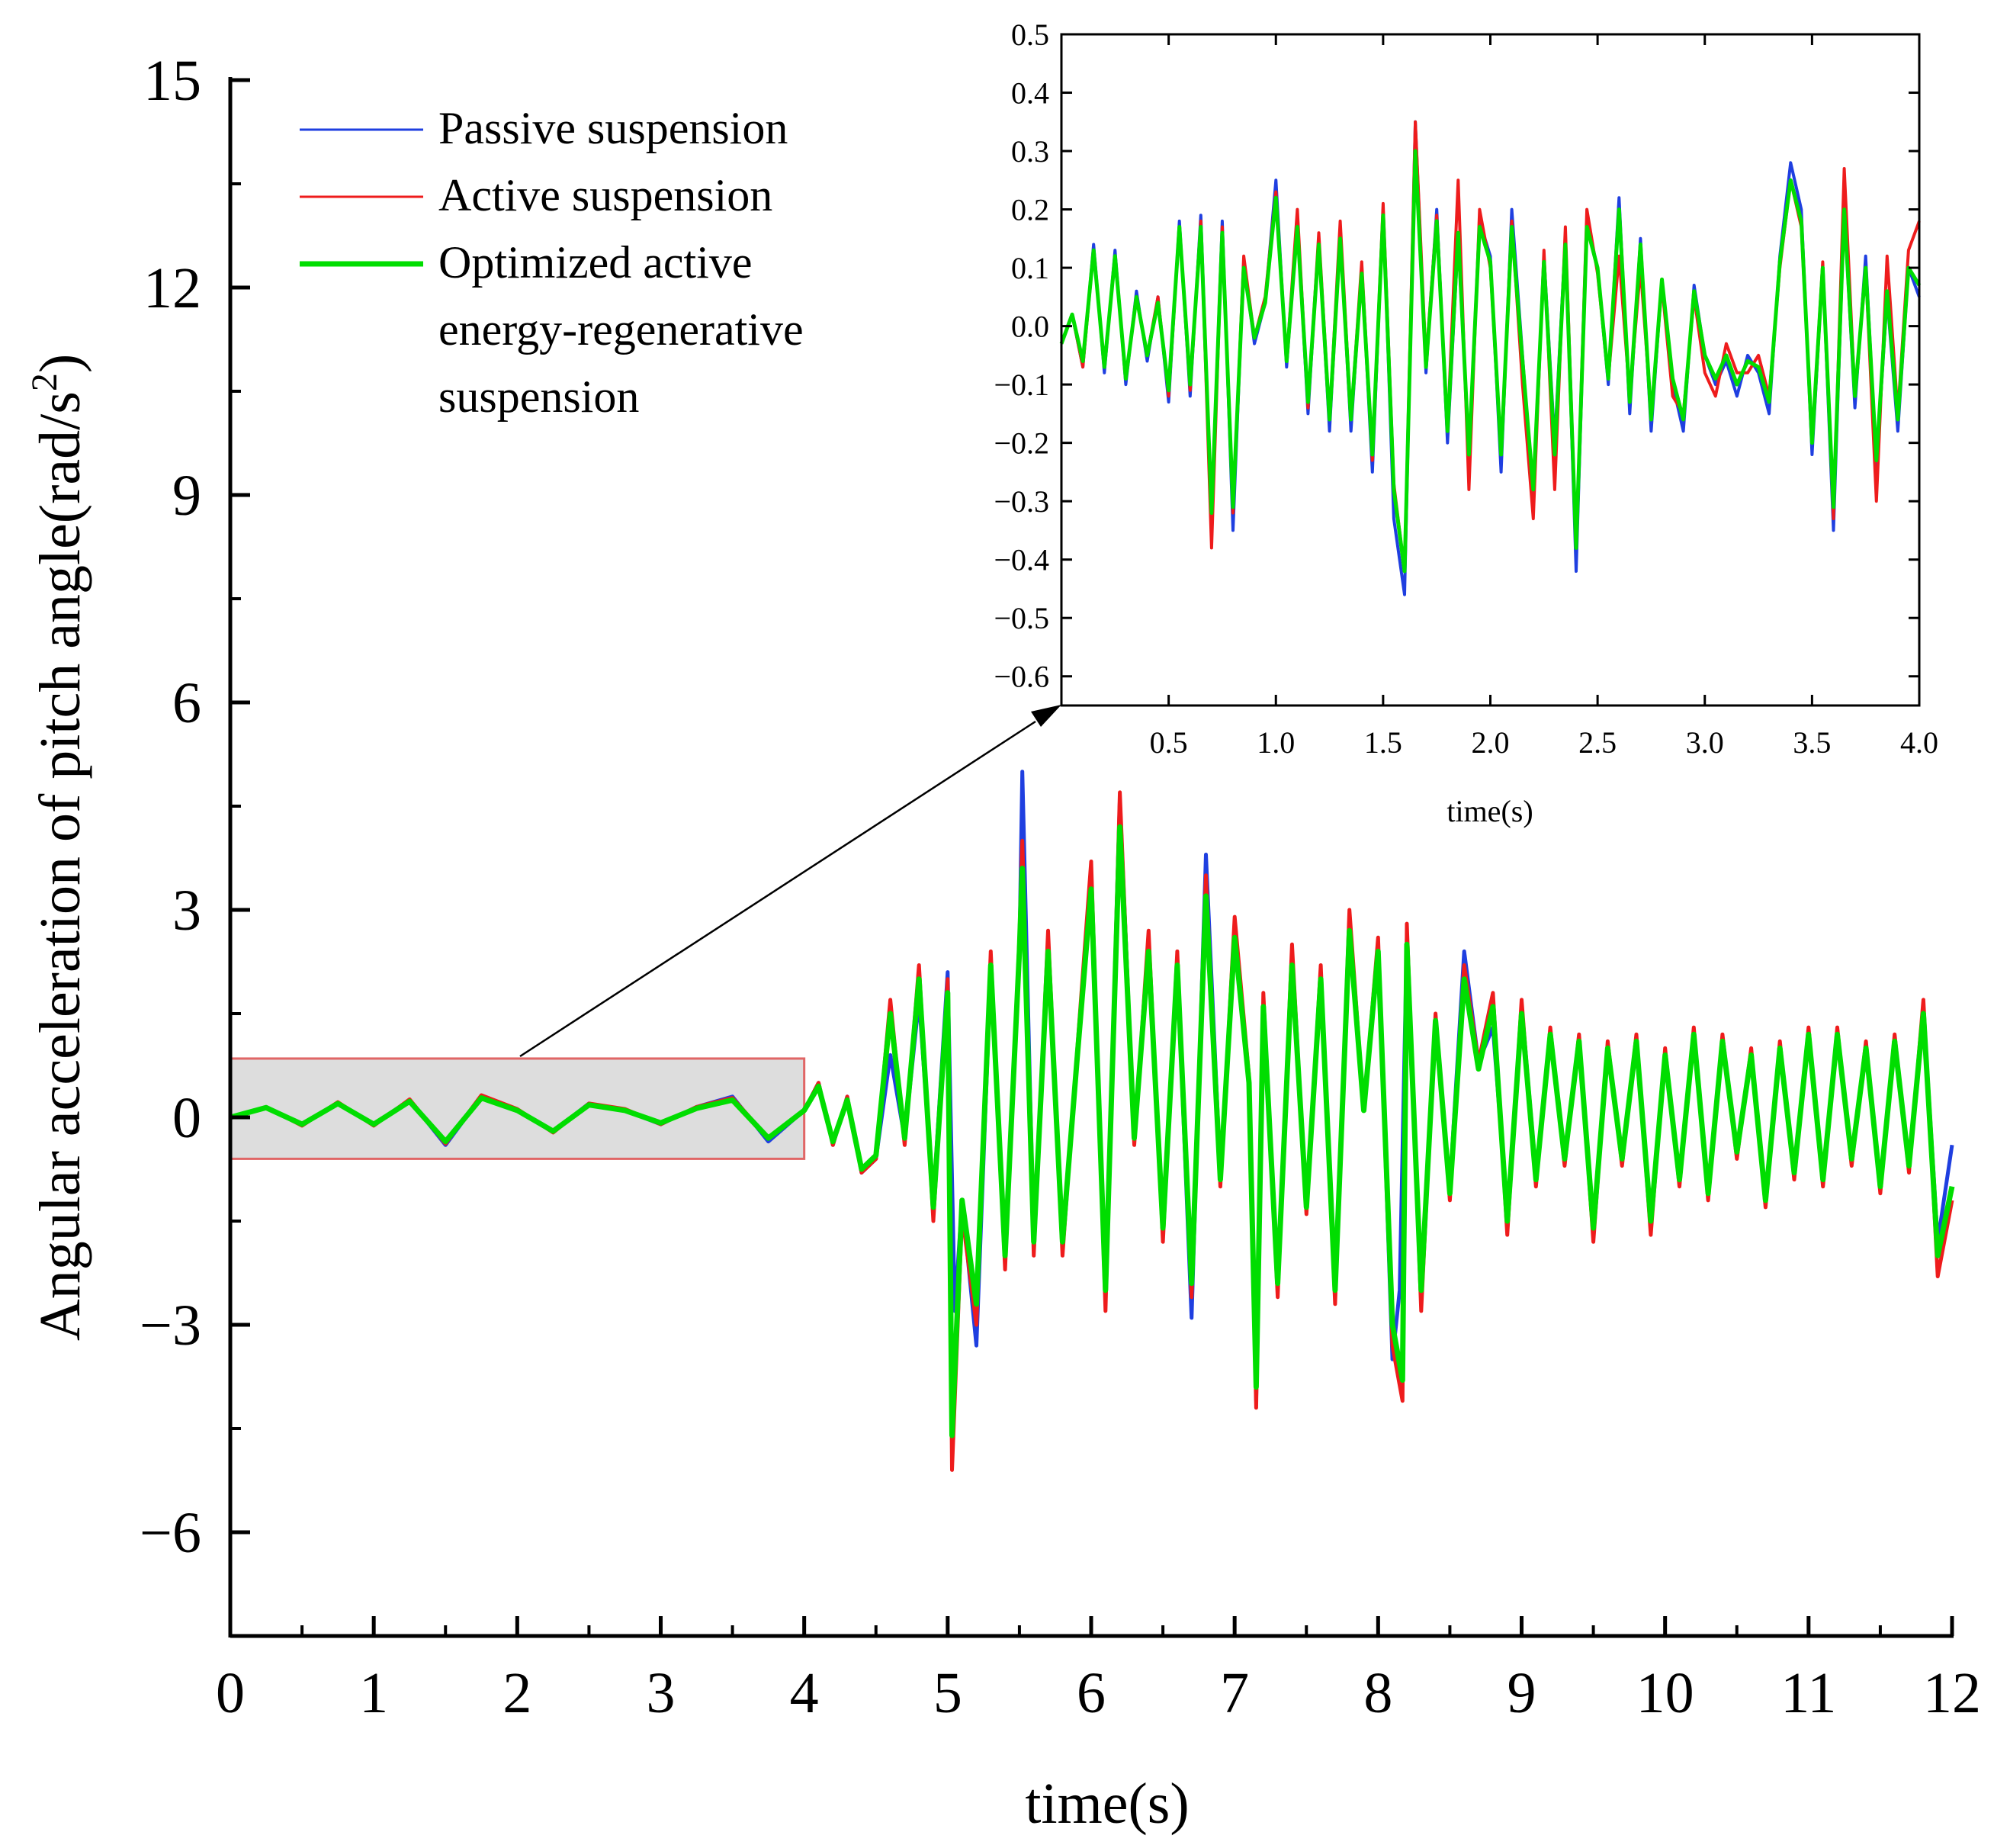 This screenshot has height=1848, width=2010. I want to click on inset-y-tick-label: −0.4, so click(1022, 560).